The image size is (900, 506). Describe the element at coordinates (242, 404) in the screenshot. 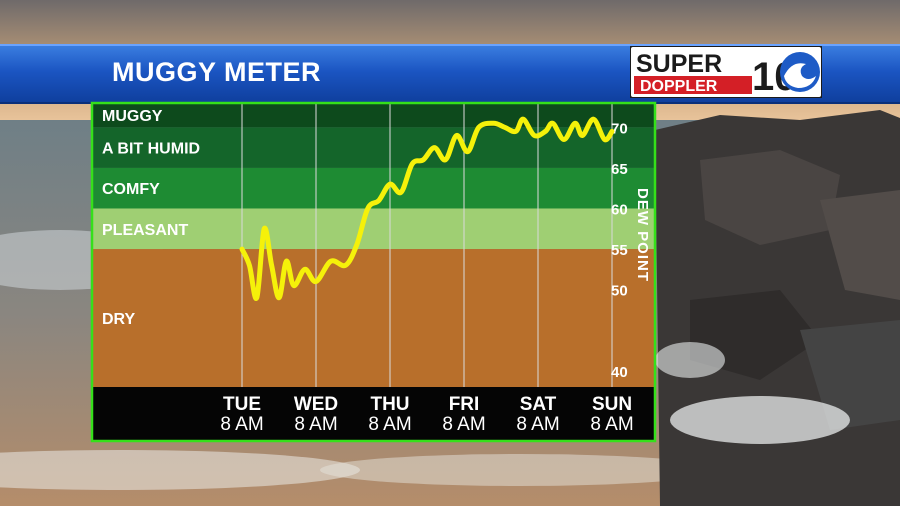

I see `x-tick-day: TUE` at that location.